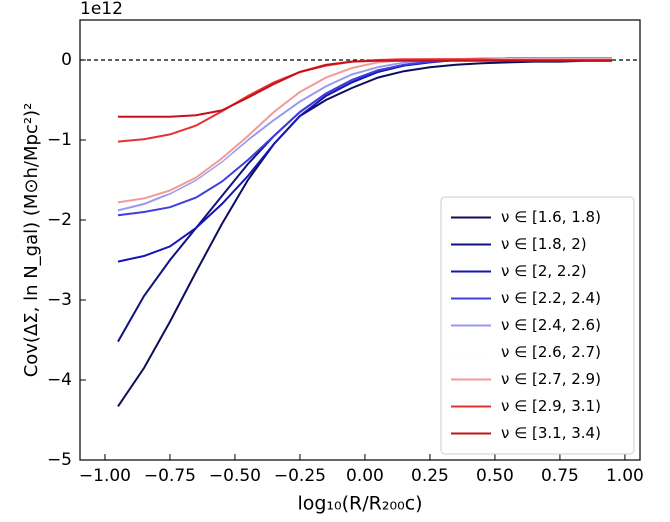 The width and height of the screenshot is (670, 522). I want to click on legend-label: ν ∈ [3.1, 3.4), so click(551, 433).